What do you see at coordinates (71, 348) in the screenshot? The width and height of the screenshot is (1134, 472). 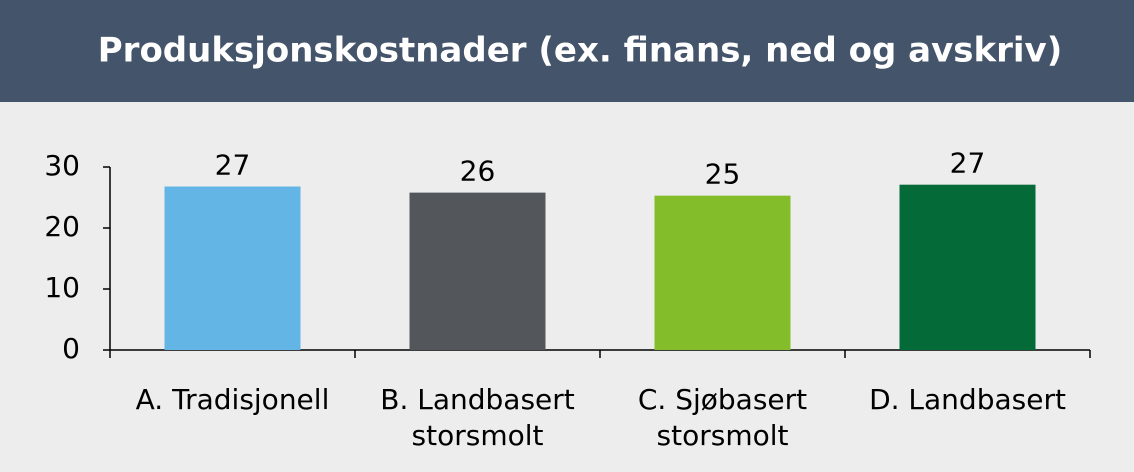 I see `y-tick-label: 0` at bounding box center [71, 348].